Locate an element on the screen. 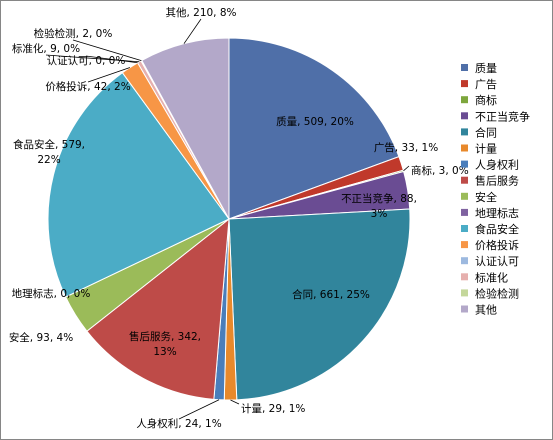 The width and height of the screenshot is (553, 440). legend-label-3: 不正当竞争 is located at coordinates (502, 116).